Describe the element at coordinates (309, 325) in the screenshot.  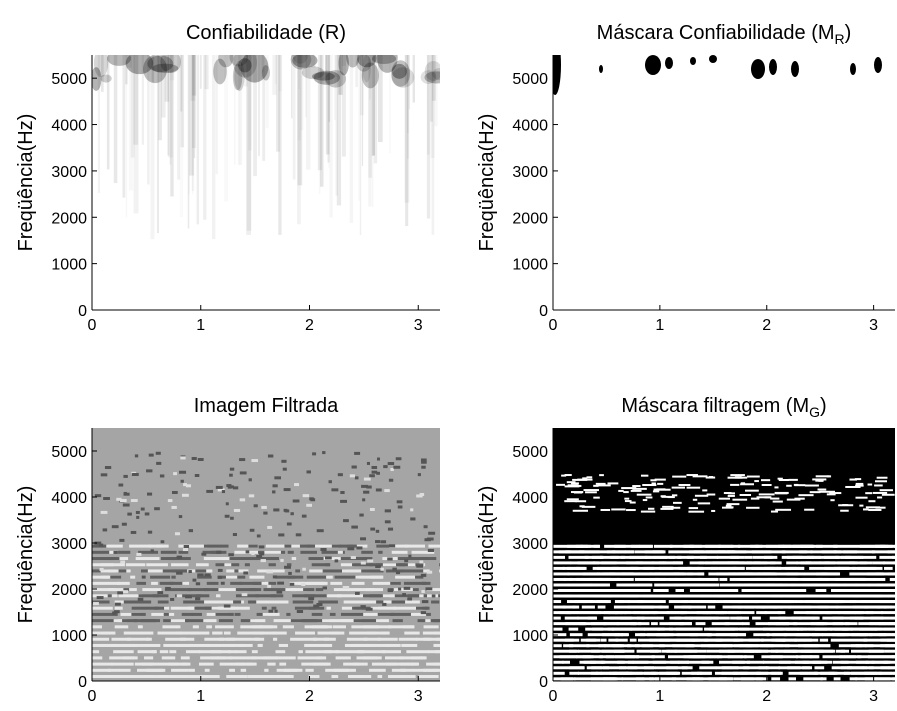
I see `x-tick-label: 2` at that location.